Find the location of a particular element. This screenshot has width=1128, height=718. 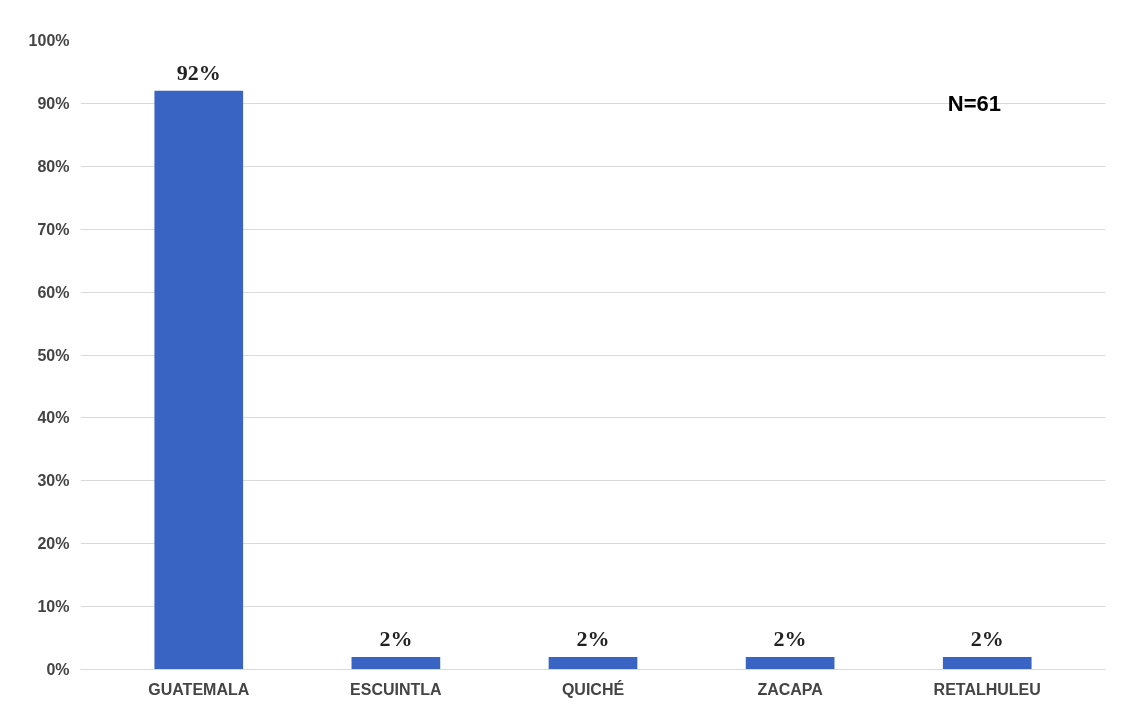

x-tick-label: QUICHÉ is located at coordinates (593, 688).